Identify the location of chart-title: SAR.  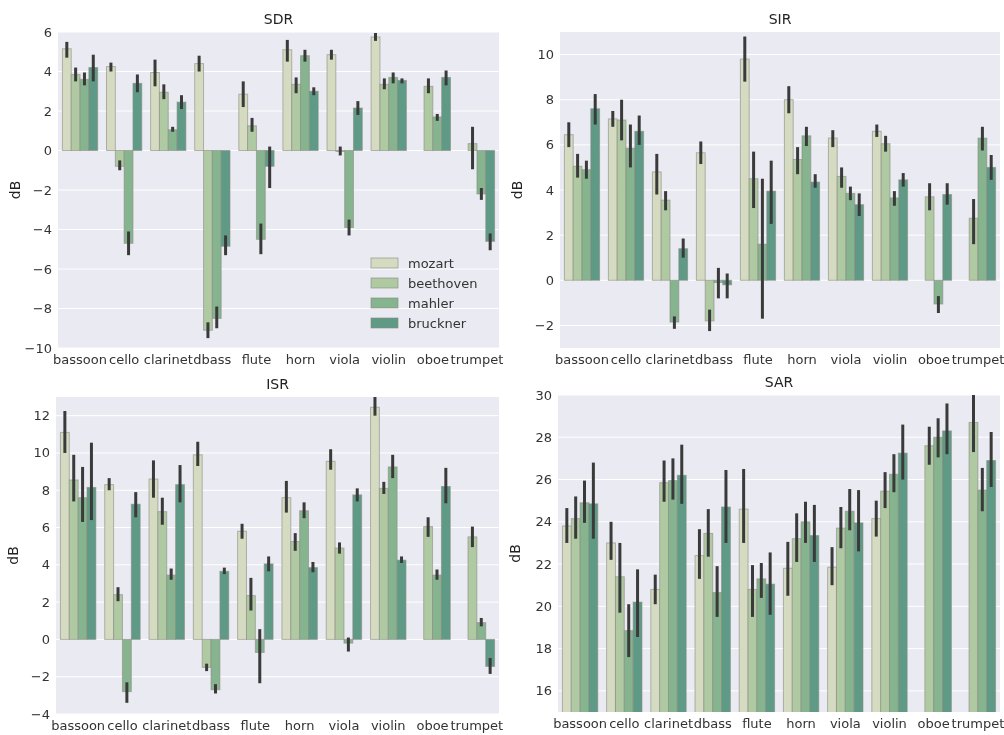
(779, 382).